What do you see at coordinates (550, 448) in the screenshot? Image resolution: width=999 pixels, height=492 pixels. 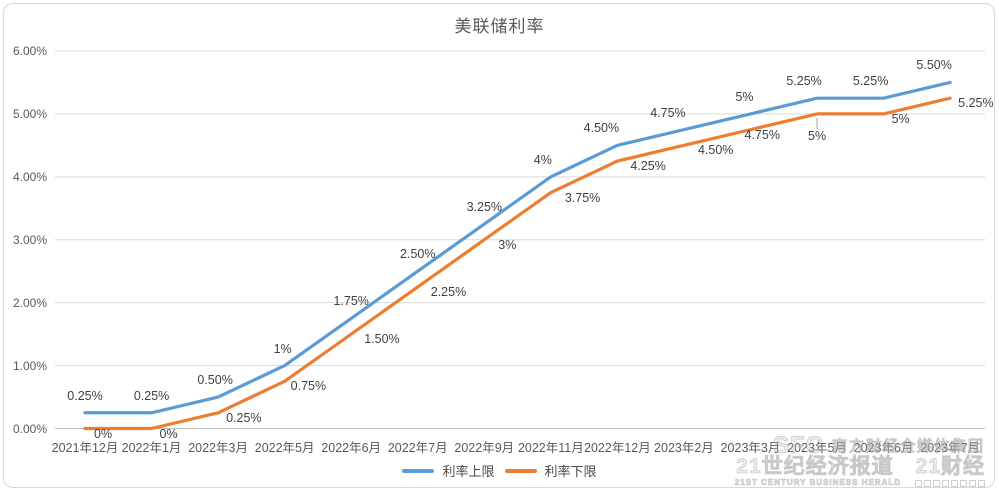 I see `x-tick-label: 2022年11月` at bounding box center [550, 448].